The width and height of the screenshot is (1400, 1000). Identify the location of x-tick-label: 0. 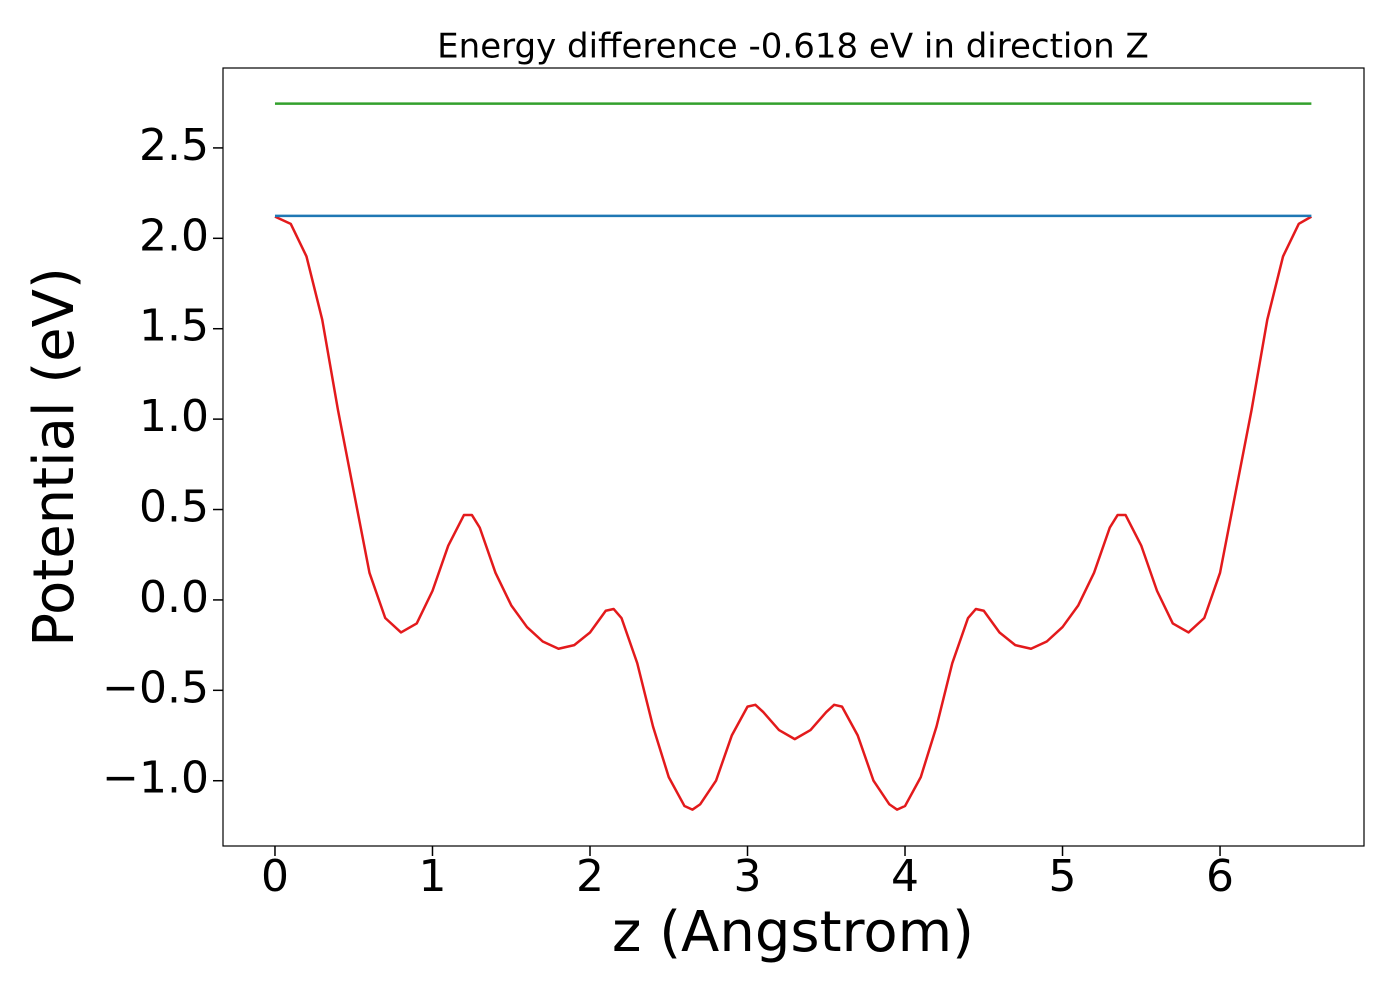
(275, 876).